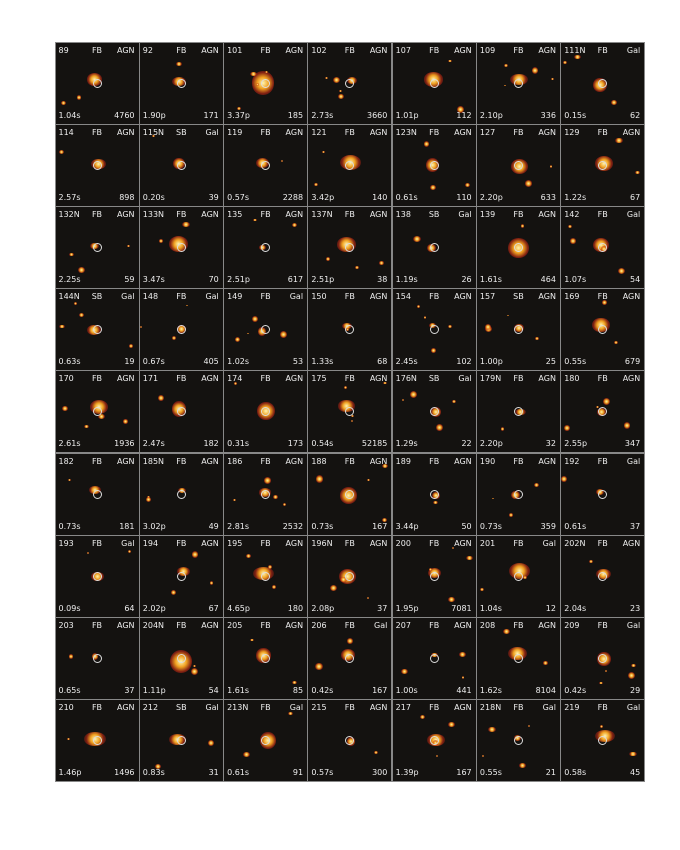 This screenshot has width=680, height=850. Describe the element at coordinates (572, 461) in the screenshot. I see `source-id: 192` at that location.